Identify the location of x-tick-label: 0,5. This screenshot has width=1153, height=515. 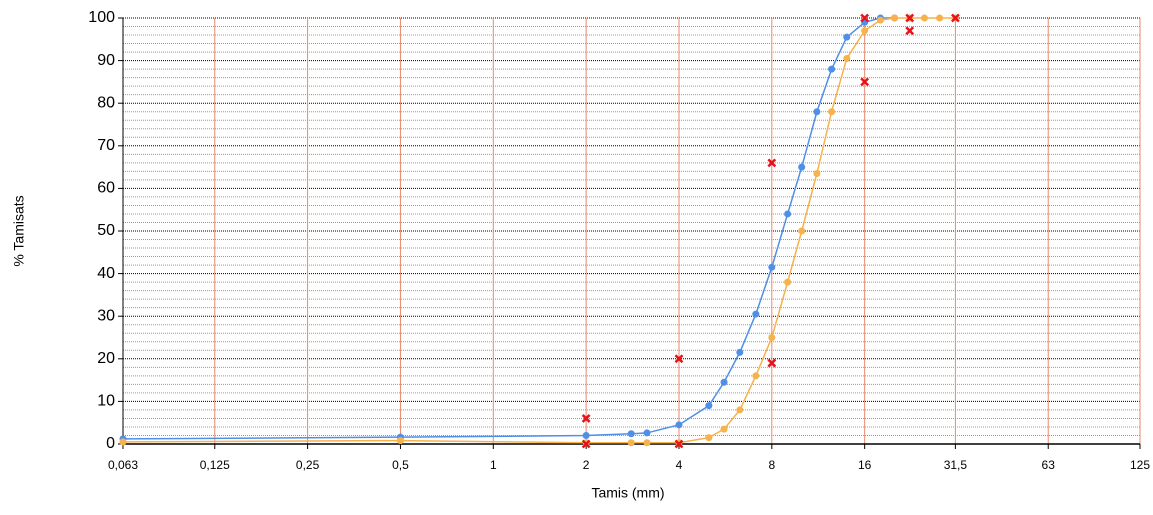
(400, 465).